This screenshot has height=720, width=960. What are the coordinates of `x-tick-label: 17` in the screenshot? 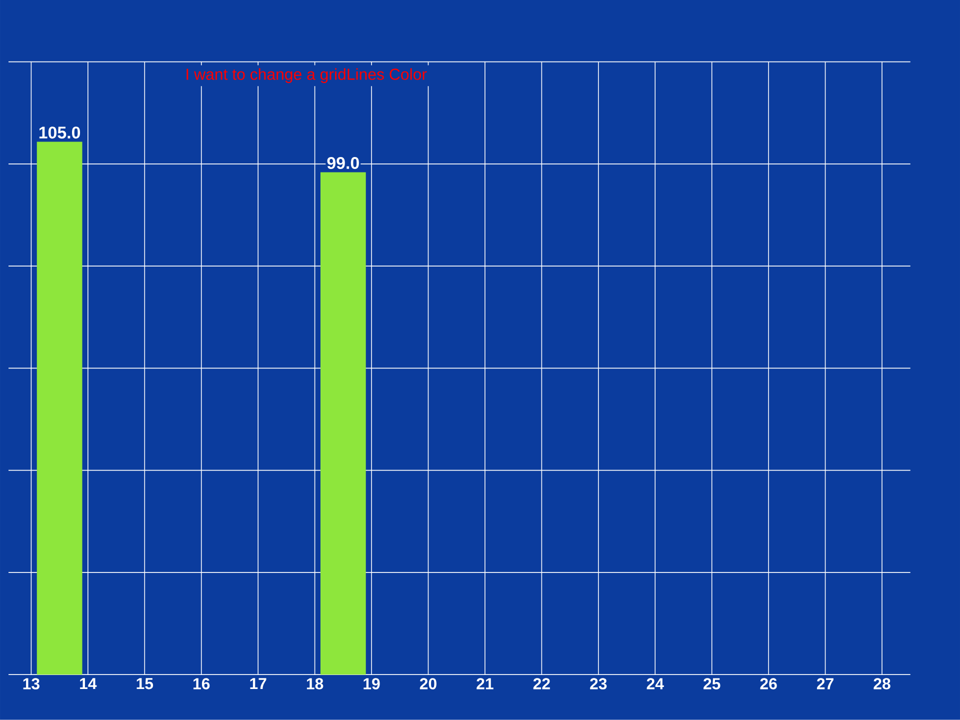 It's located at (258, 684).